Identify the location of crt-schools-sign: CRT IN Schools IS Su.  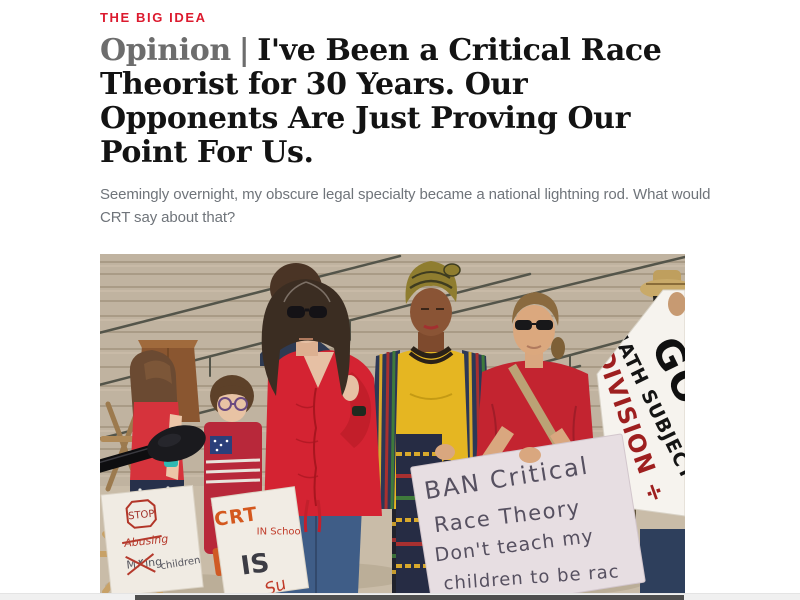
(260, 540).